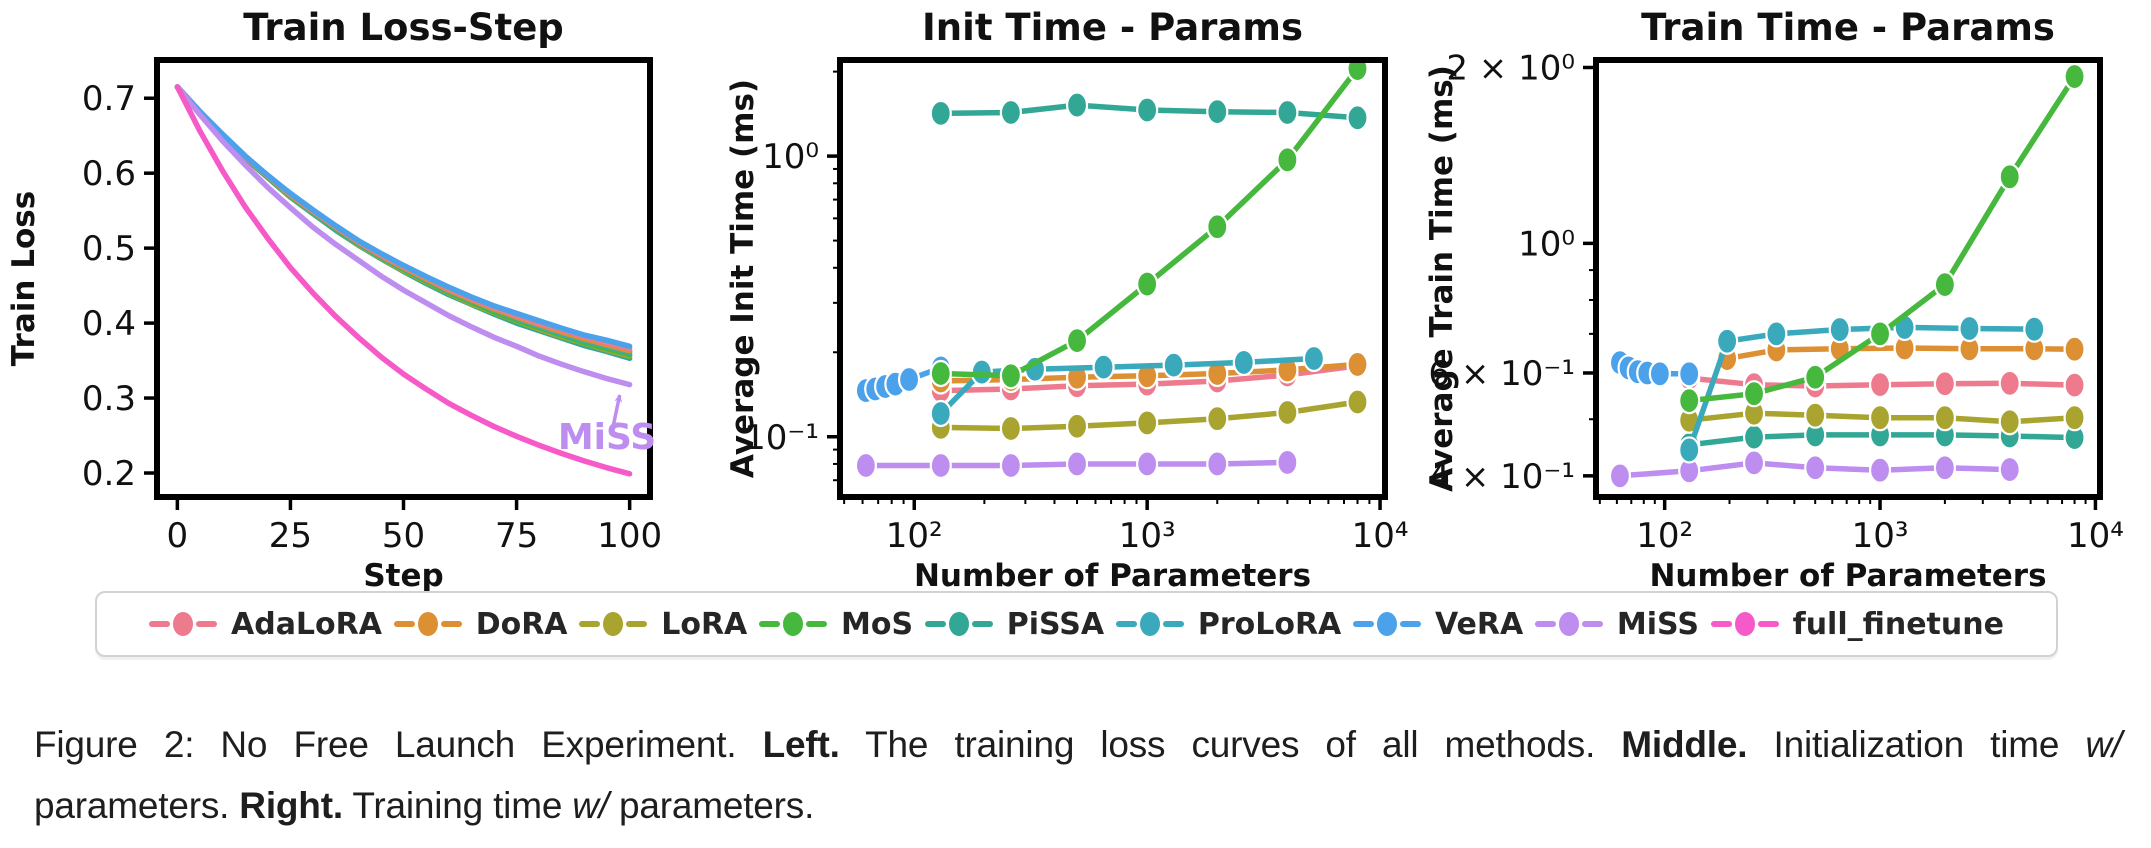 This screenshot has height=848, width=2151. I want to click on x-tick-label: 50, so click(403, 536).